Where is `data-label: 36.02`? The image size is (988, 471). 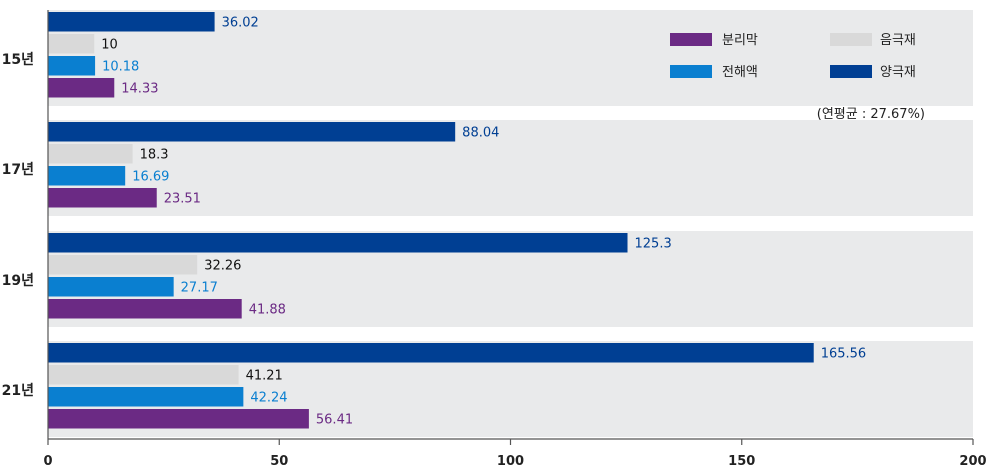
data-label: 36.02 is located at coordinates (240, 22).